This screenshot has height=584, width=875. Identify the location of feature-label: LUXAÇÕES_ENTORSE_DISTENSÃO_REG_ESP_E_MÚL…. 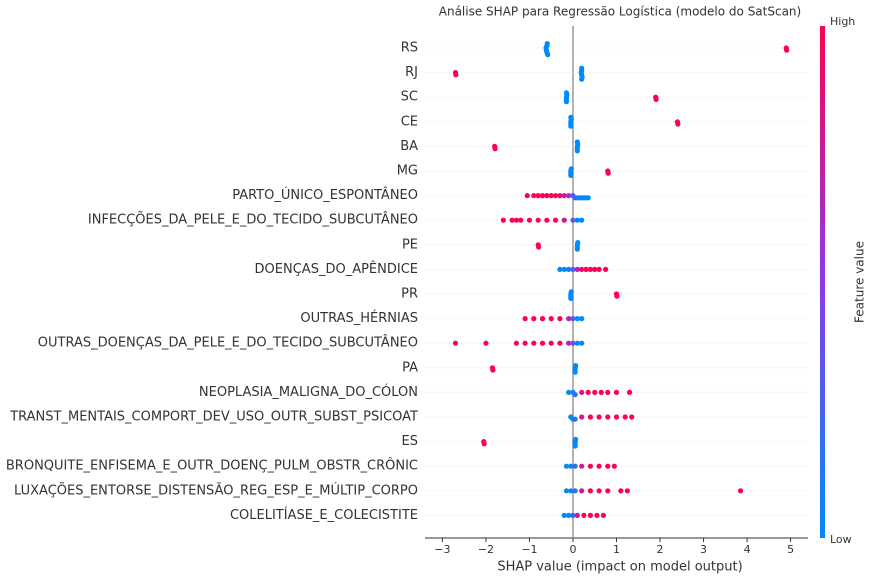
(216, 490).